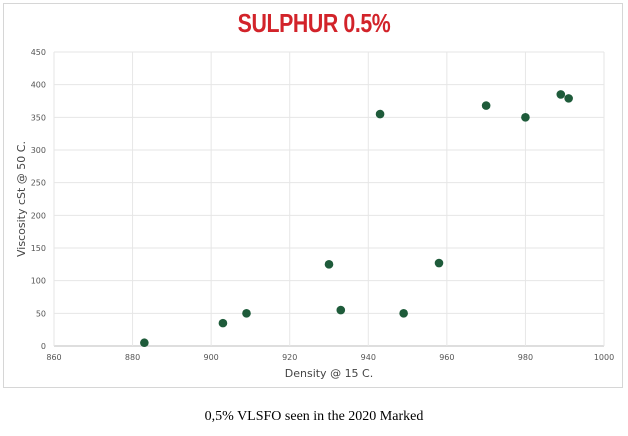 This screenshot has height=436, width=628. I want to click on figure-caption: 0,5% VLSFO seen in the 2020 Marked, so click(314, 416).